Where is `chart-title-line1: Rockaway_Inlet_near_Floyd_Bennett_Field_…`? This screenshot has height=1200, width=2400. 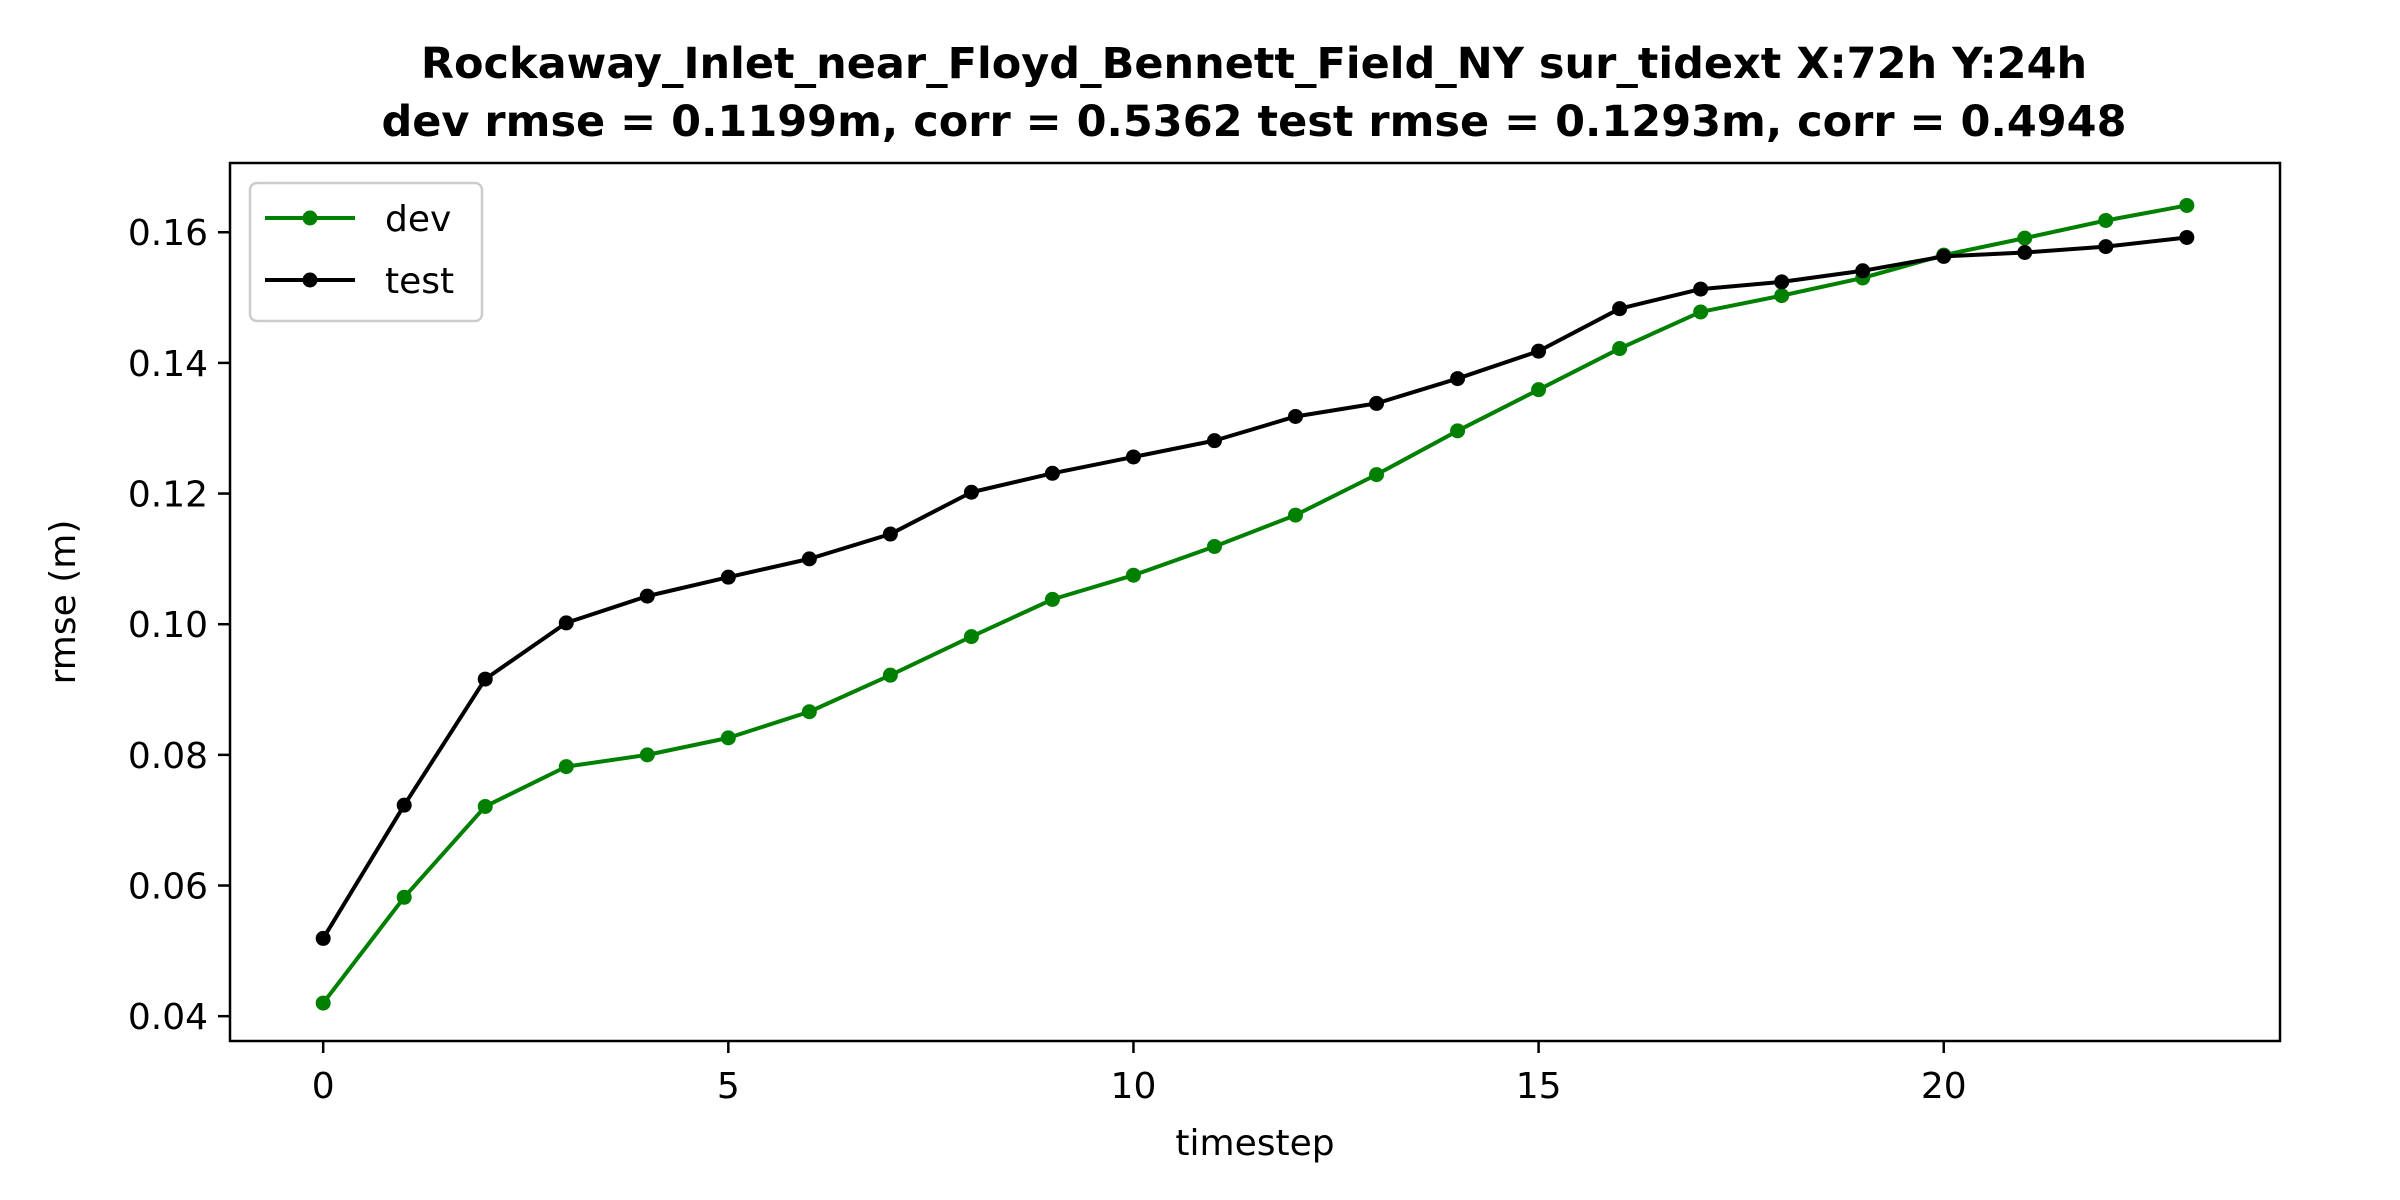
chart-title-line1: Rockaway_Inlet_near_Floyd_Bennett_Field_… is located at coordinates (1254, 64).